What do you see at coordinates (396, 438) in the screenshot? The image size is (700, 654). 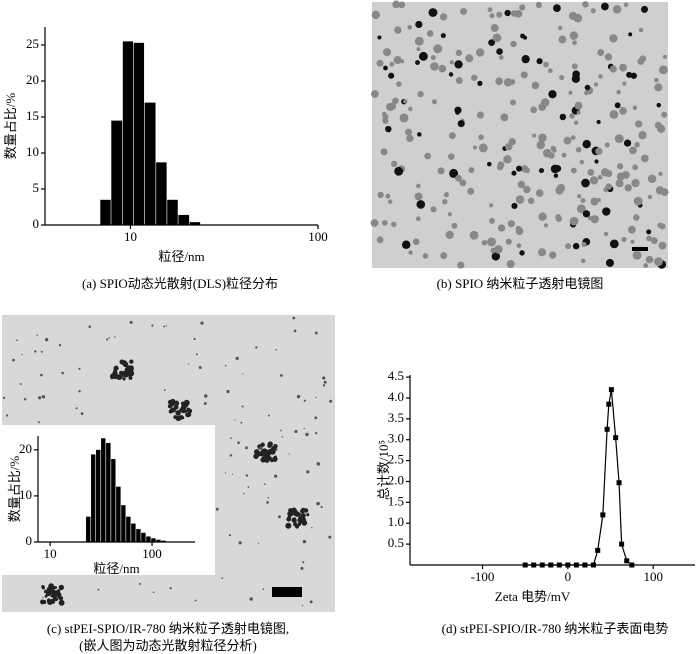 I see `y-tick-label: 3.0` at bounding box center [396, 438].